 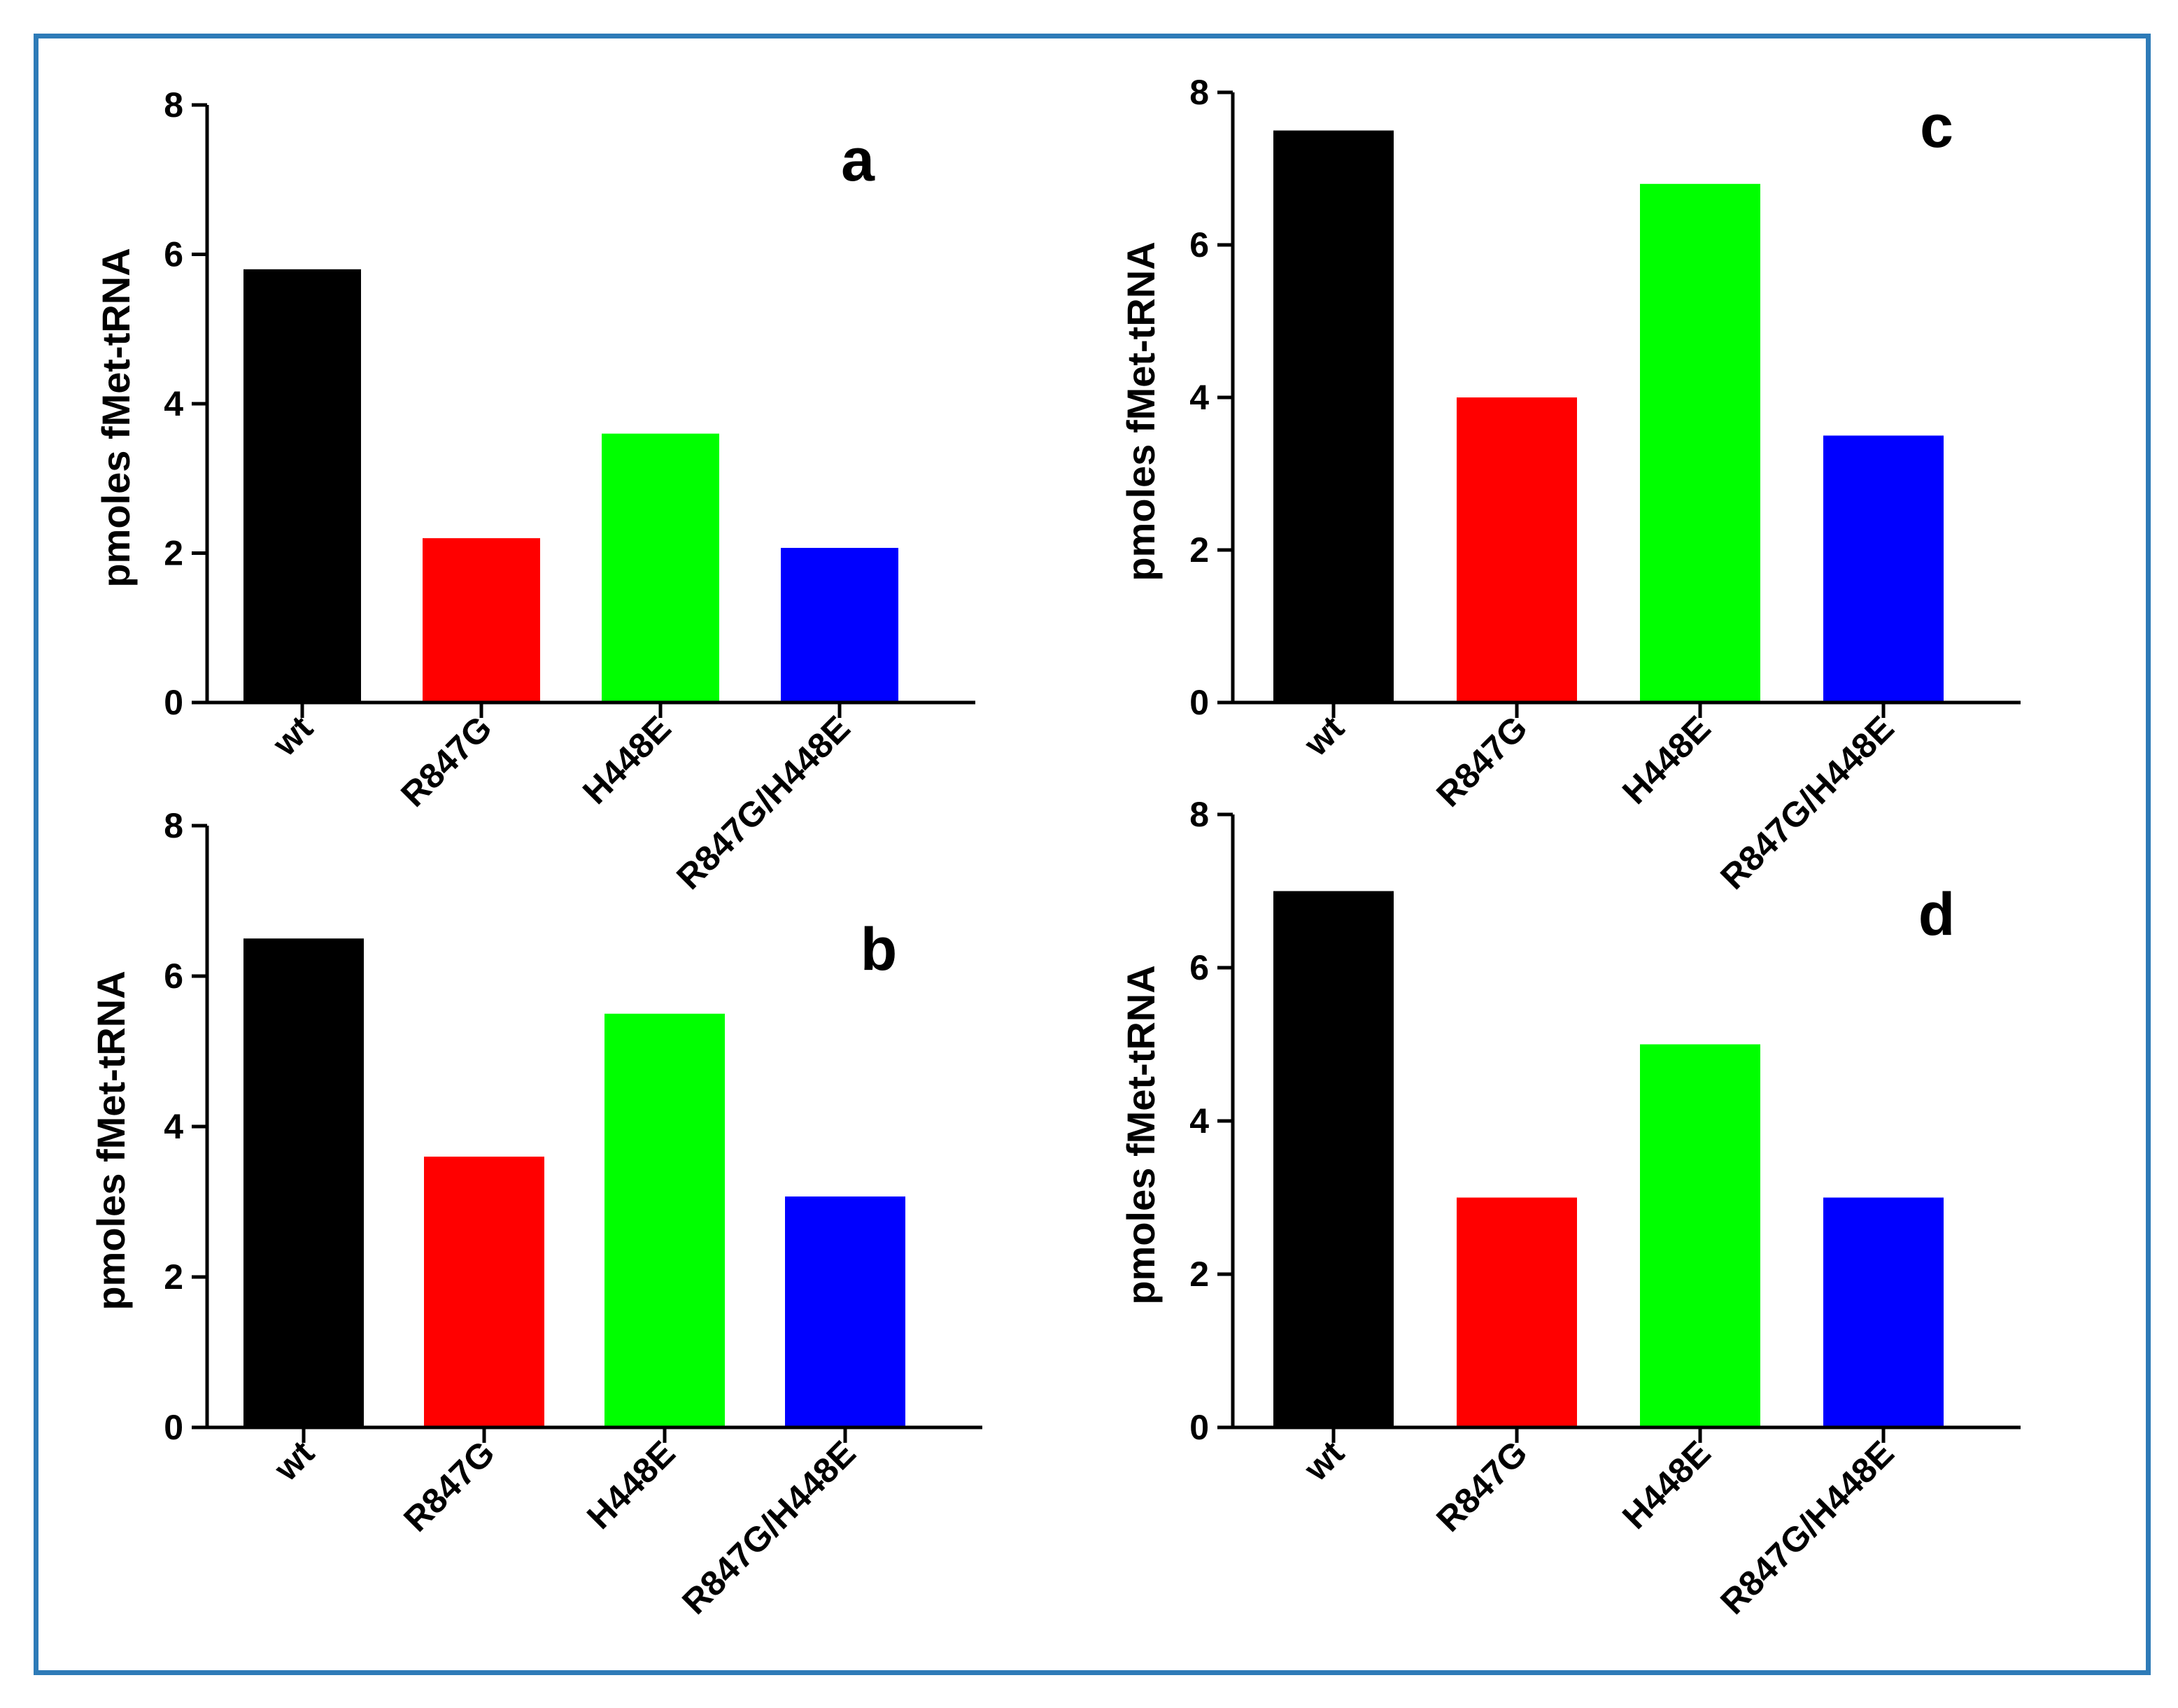 I want to click on panel-label: c, so click(x=1936, y=126).